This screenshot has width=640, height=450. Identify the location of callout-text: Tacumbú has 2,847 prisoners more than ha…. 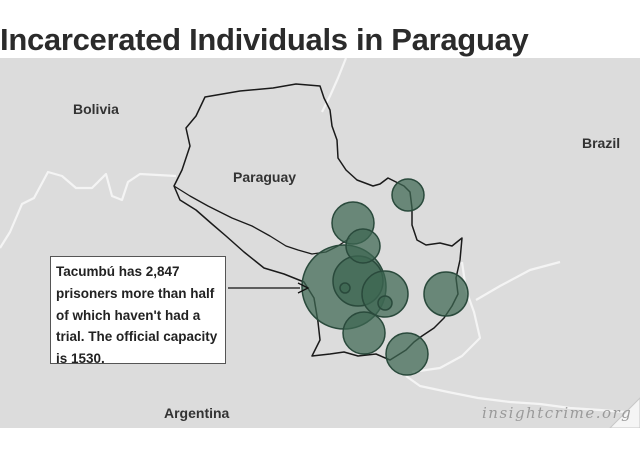
(137, 315).